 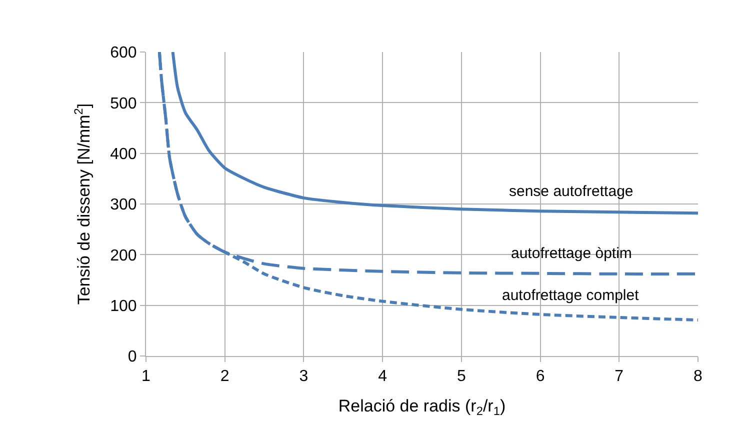 I want to click on y-tick-label: 0, so click(x=132, y=357).